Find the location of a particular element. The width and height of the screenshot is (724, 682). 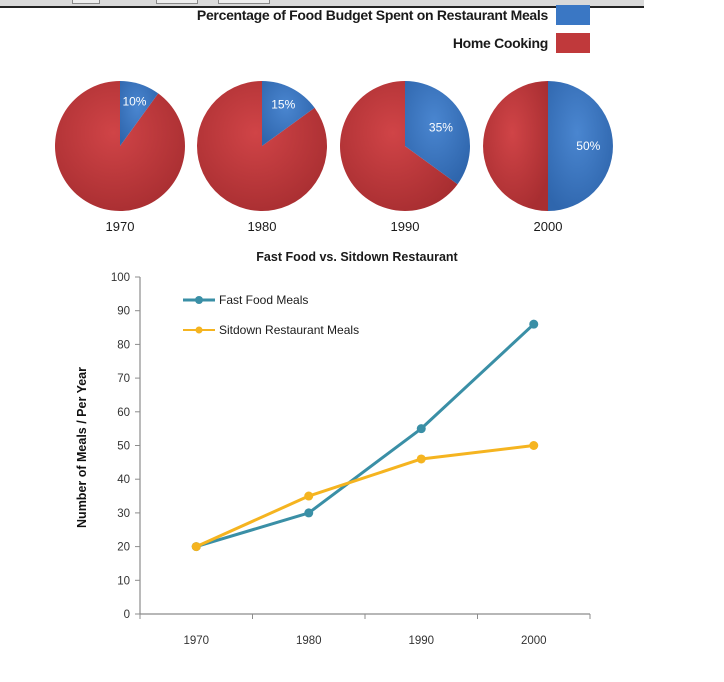

pie-slice-restaurant-1990 is located at coordinates (437, 133).